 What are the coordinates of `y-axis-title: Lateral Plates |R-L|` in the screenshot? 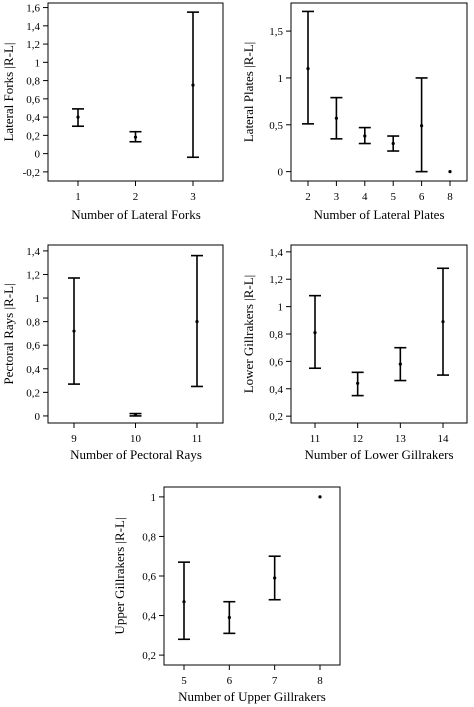 It's located at (248, 92).